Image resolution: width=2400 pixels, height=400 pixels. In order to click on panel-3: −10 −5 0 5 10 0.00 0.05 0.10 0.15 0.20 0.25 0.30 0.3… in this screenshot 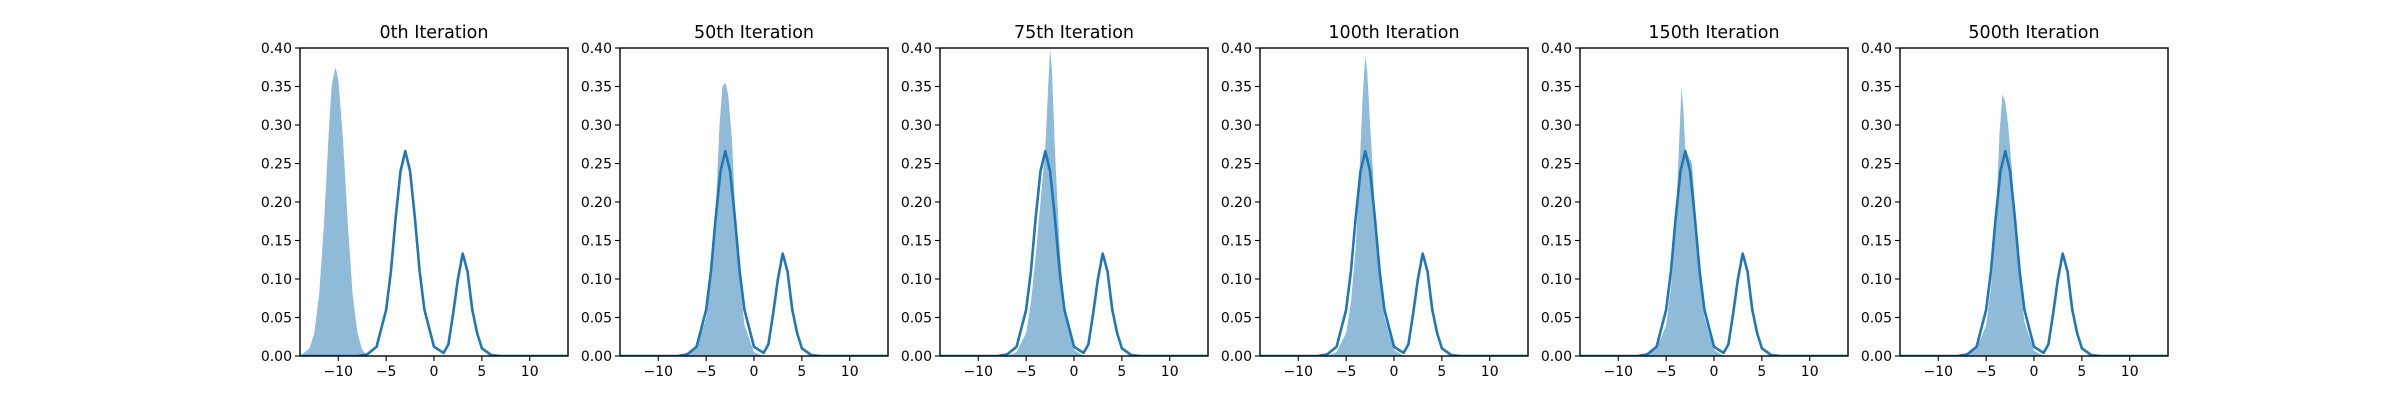, I will do `click(1055, 201)`.